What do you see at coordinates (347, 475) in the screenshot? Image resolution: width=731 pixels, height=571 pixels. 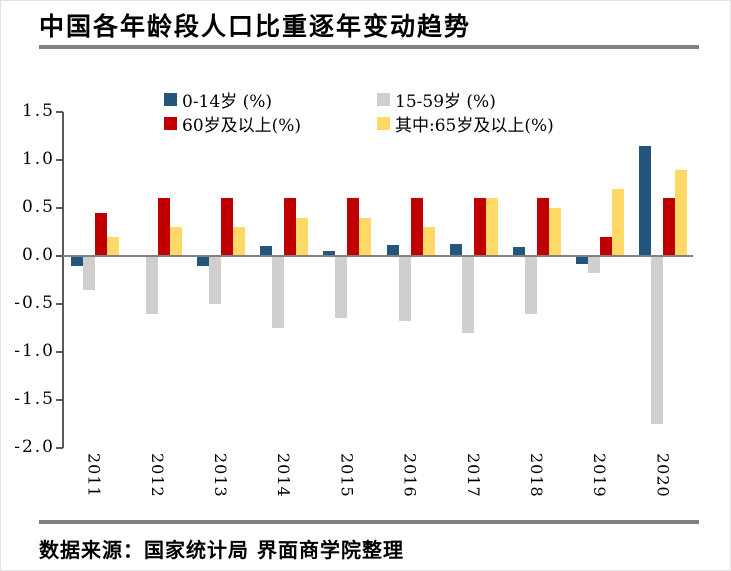 I see `x-tick-label: 2015` at bounding box center [347, 475].